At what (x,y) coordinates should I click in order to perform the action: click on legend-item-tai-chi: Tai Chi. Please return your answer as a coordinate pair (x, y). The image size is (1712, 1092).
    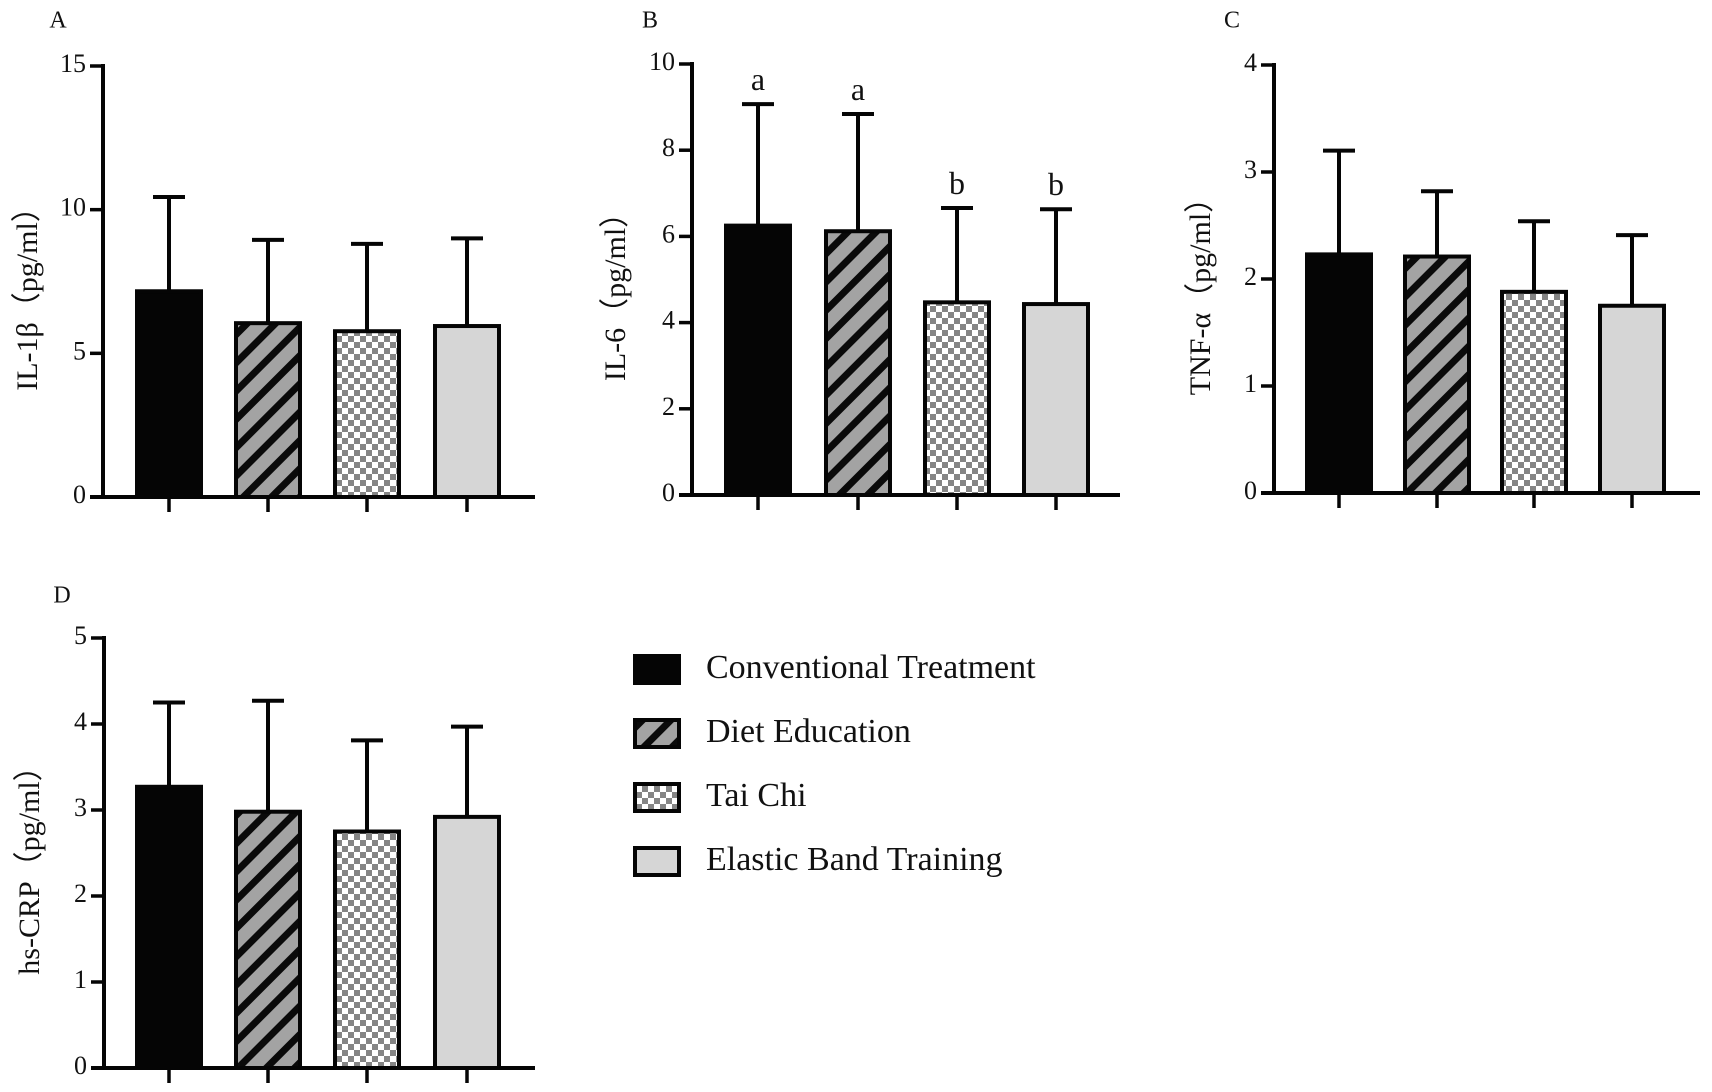
    Looking at the image, I should click on (720, 795).